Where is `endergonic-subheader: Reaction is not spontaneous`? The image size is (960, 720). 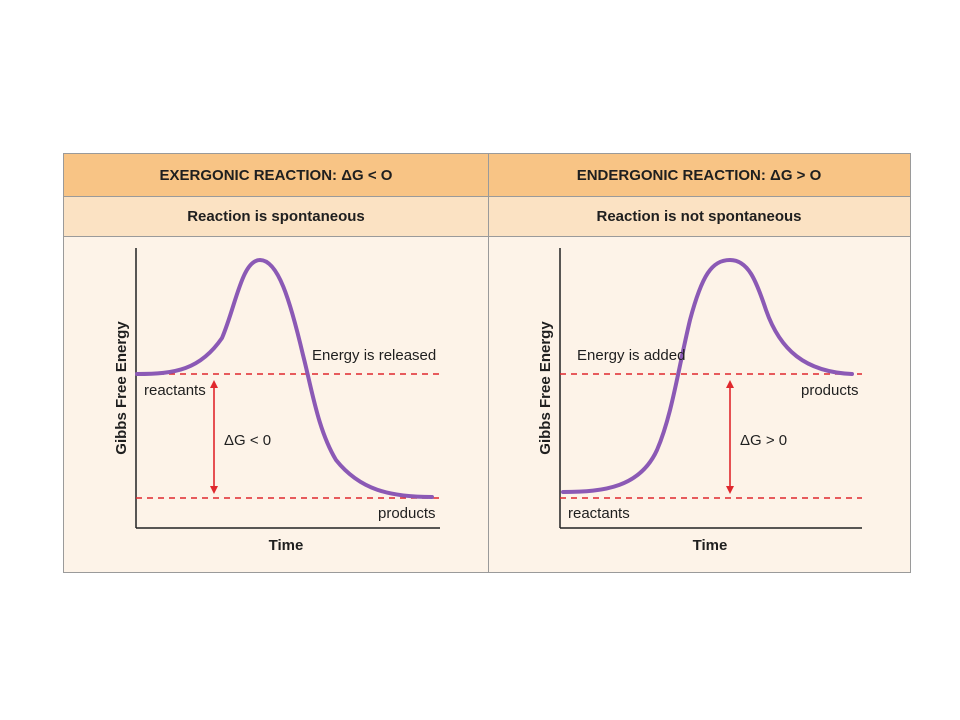
endergonic-subheader: Reaction is not spontaneous is located at coordinates (699, 217).